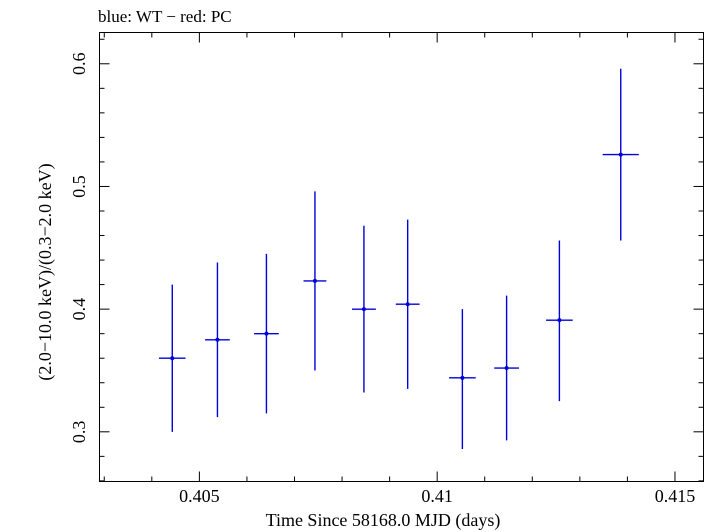 This screenshot has height=532, width=711. I want to click on y-tick-label: 0.4, so click(79, 309).